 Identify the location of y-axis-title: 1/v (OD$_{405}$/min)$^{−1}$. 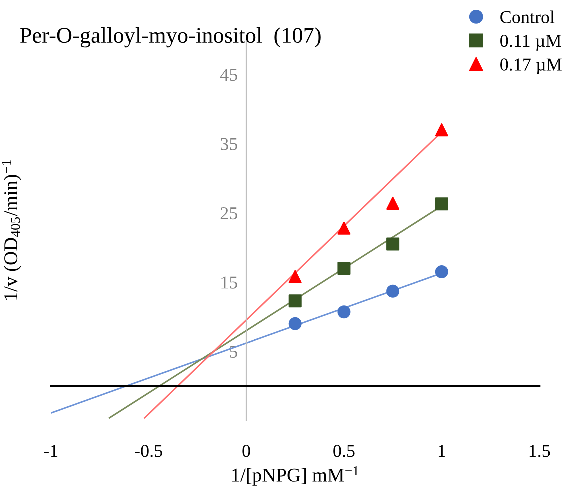
(12, 230).